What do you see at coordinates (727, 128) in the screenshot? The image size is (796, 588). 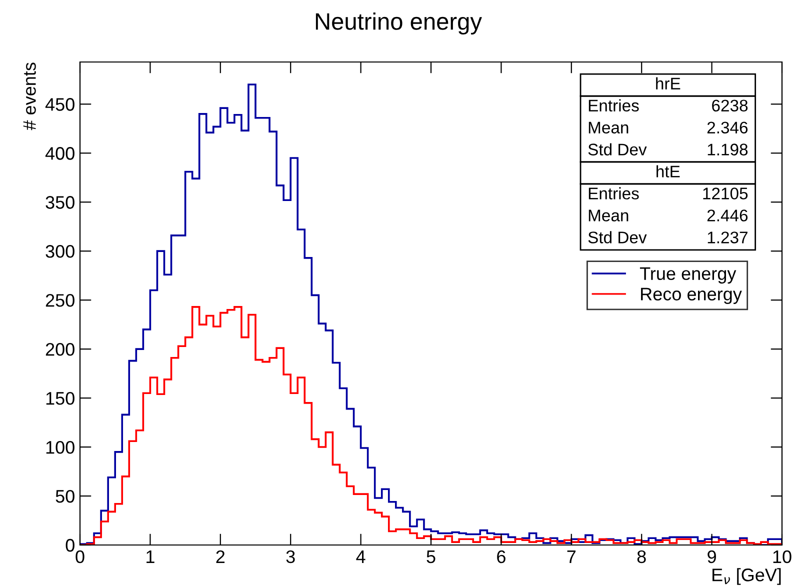 I see `annotation: 2.346` at bounding box center [727, 128].